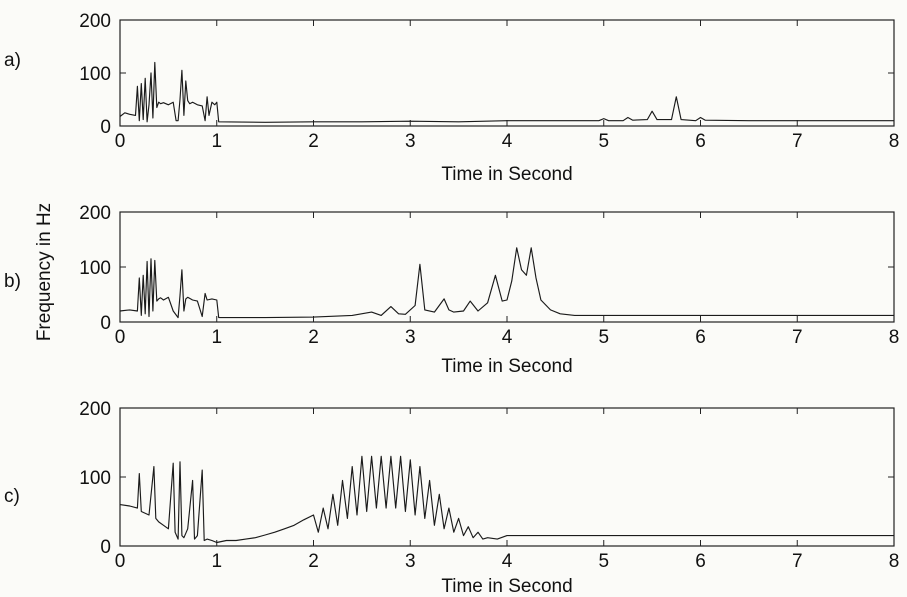  I want to click on panel-a-x-tick-label-8: 8, so click(894, 141).